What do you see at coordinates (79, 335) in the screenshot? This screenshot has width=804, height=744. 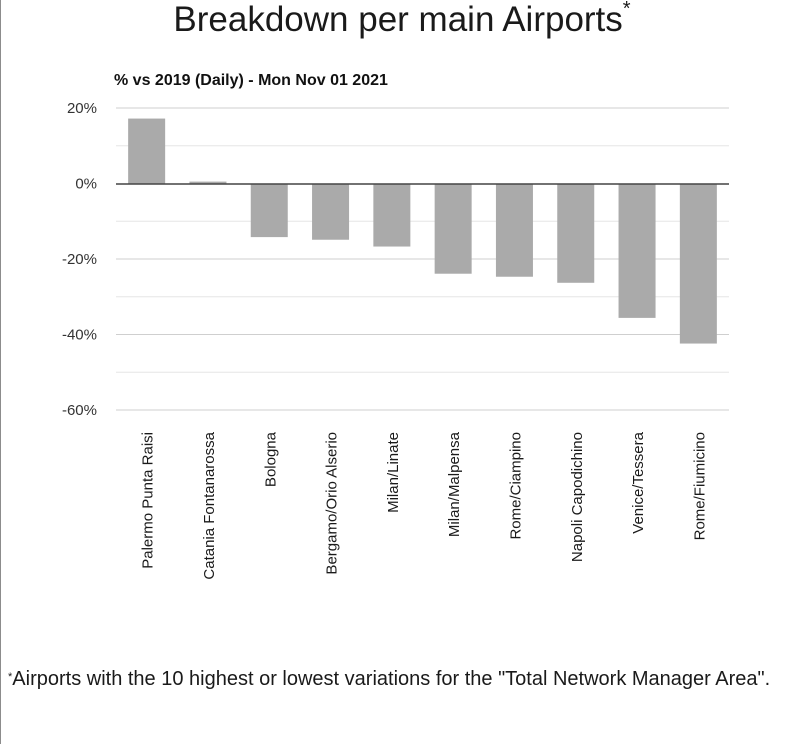 I see `y-tick-label: -40%` at bounding box center [79, 335].